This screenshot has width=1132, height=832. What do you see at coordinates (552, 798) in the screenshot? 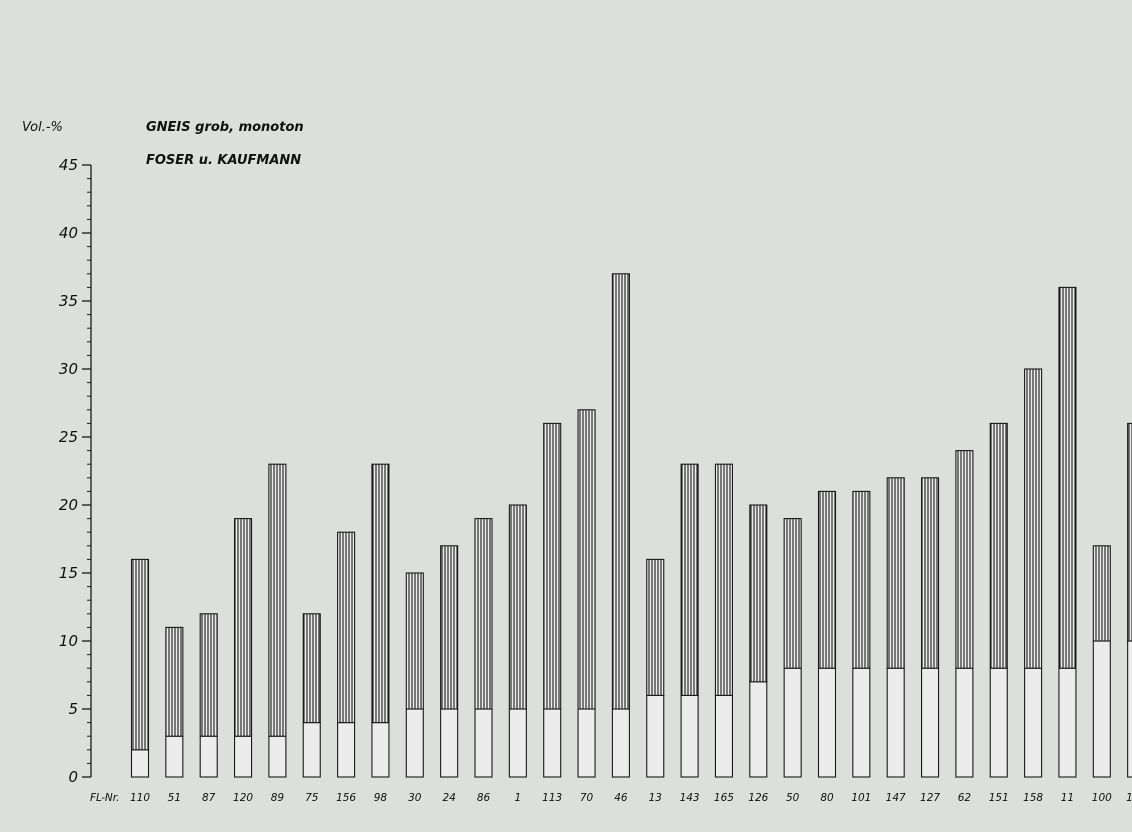
I see `x-tick-label: 113` at bounding box center [552, 798].